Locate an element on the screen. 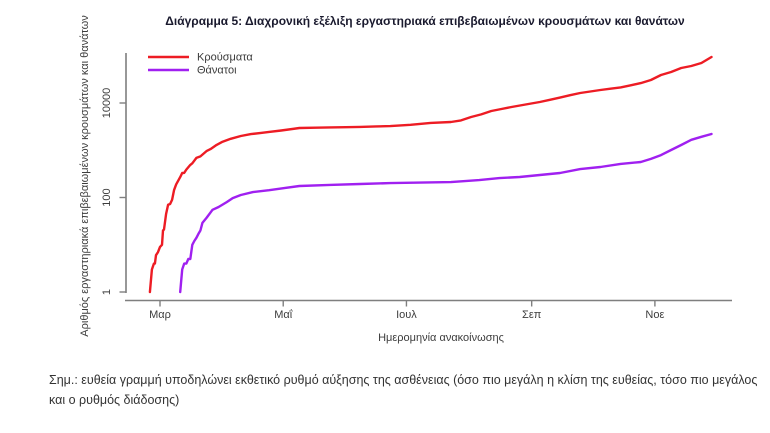 This screenshot has width=770, height=433. x-tick-label: Σεπ is located at coordinates (532, 315).